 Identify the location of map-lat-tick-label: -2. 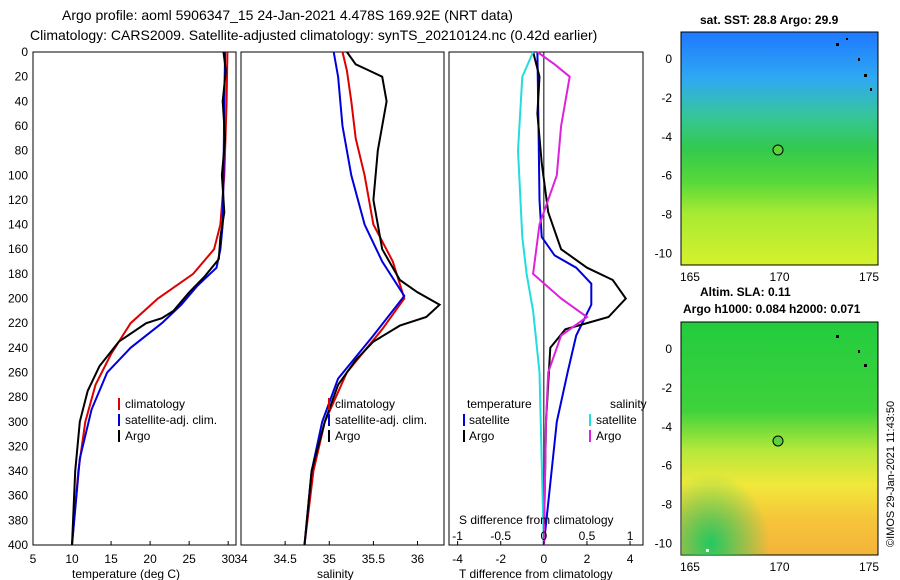
(666, 388).